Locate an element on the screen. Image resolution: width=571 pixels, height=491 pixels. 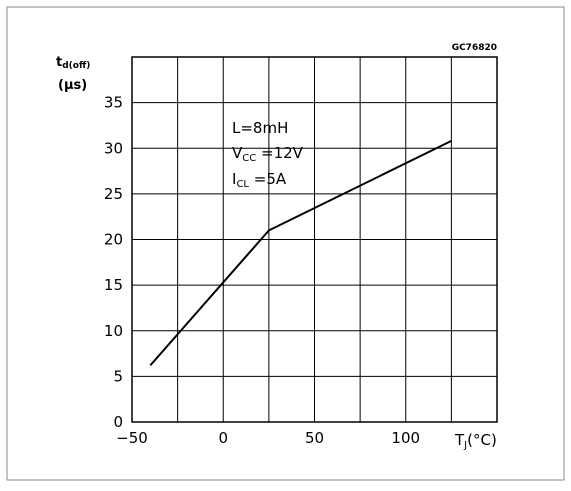
figure-code: GC76820 is located at coordinates (474, 48).